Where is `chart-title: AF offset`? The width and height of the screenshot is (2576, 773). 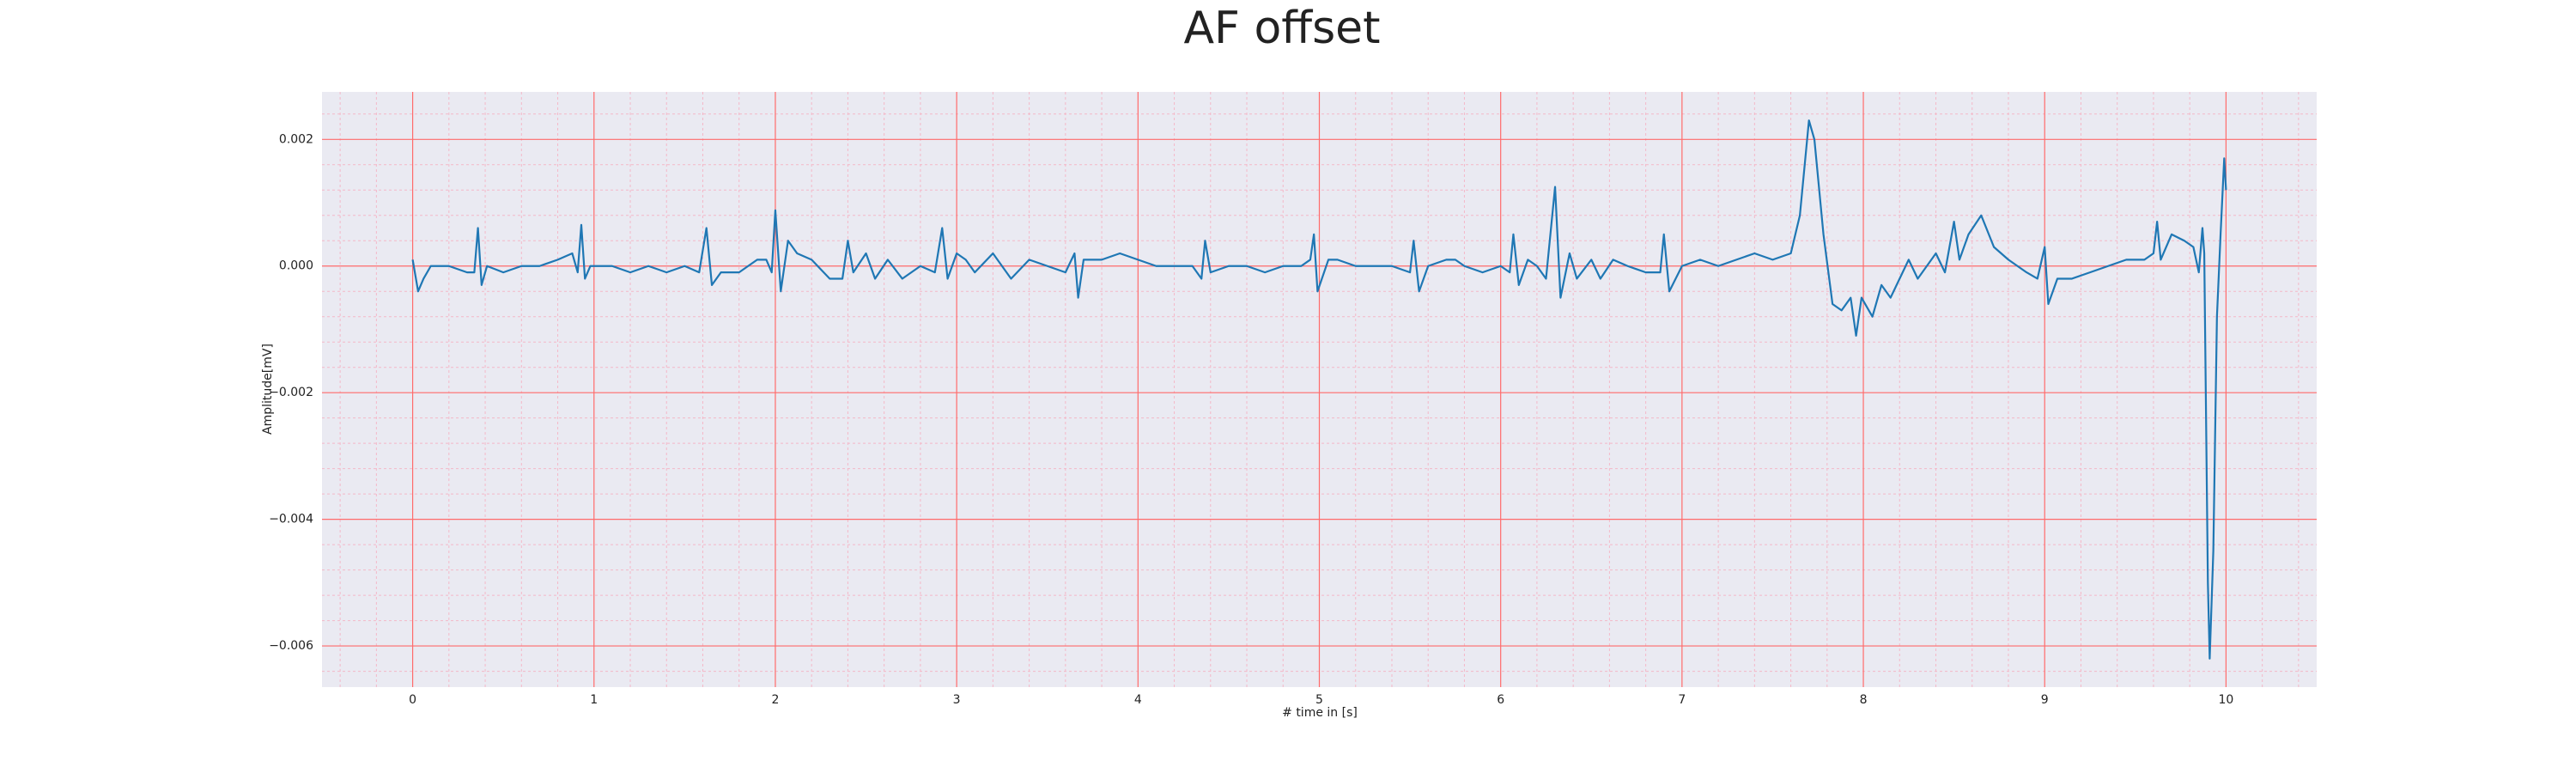 chart-title: AF offset is located at coordinates (1281, 28).